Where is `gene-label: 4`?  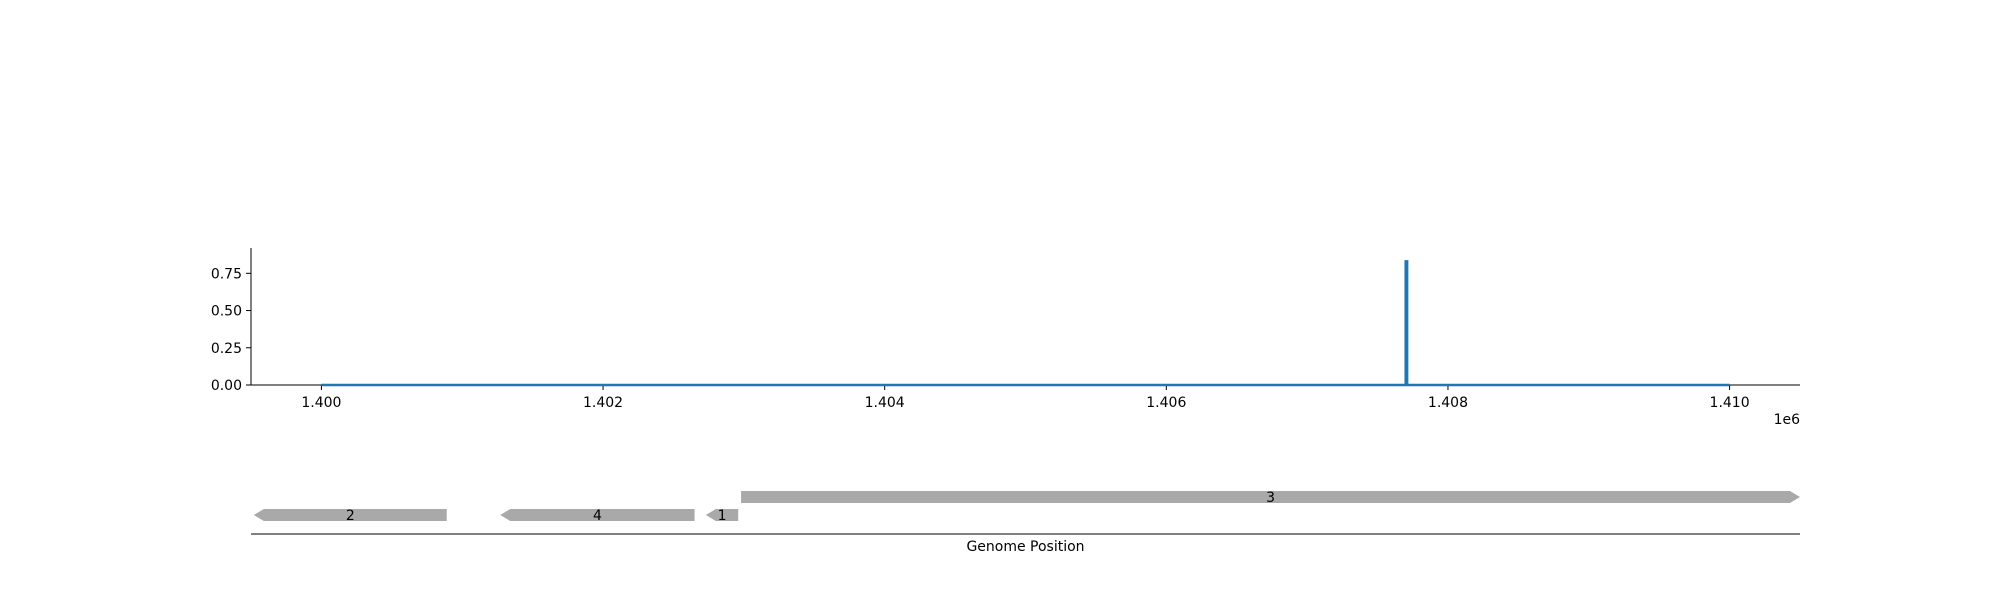
gene-label: 4 is located at coordinates (597, 516).